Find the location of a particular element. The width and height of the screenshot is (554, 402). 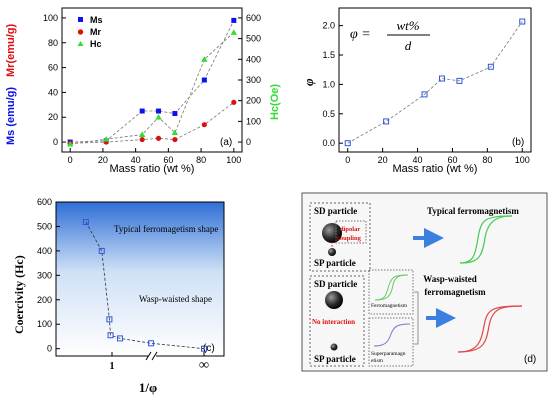

panel-a-ytick-left-label: 20 is located at coordinates (53, 117).